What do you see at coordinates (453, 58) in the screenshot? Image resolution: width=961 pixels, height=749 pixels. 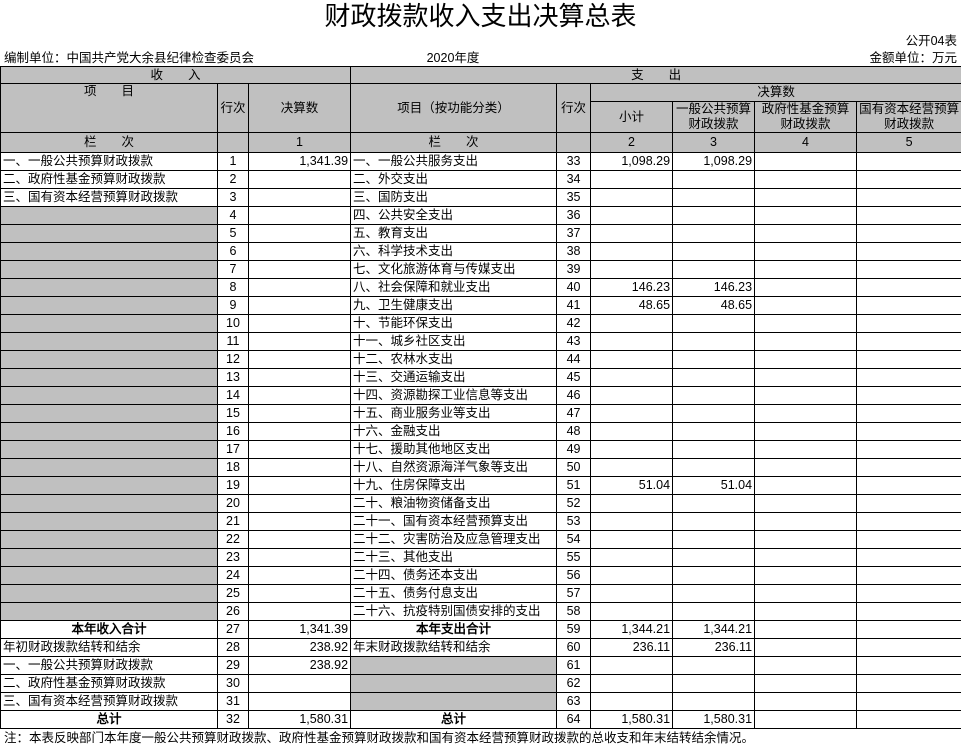 I see `year: 2020年度` at bounding box center [453, 58].